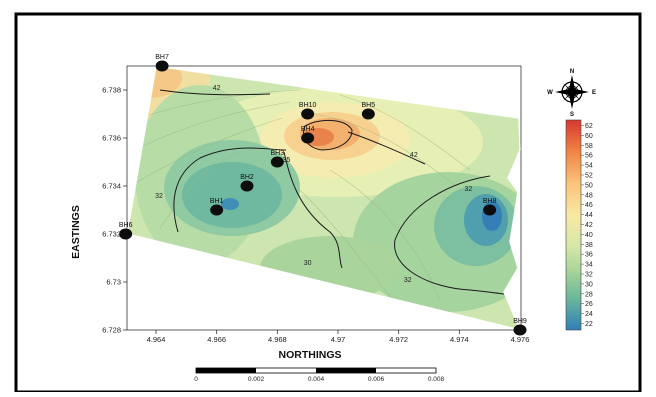 The image size is (656, 397). I want to click on borehole-label: BH6, so click(126, 225).